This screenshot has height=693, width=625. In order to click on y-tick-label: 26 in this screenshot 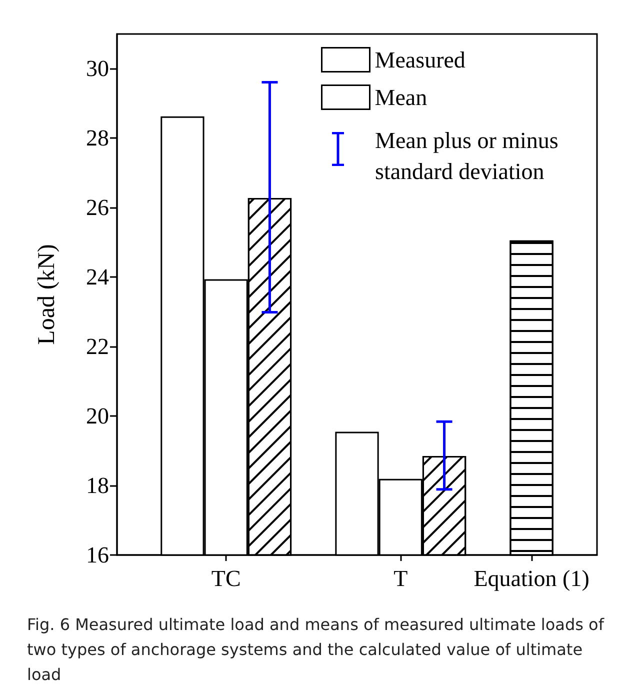, I will do `click(97, 207)`.